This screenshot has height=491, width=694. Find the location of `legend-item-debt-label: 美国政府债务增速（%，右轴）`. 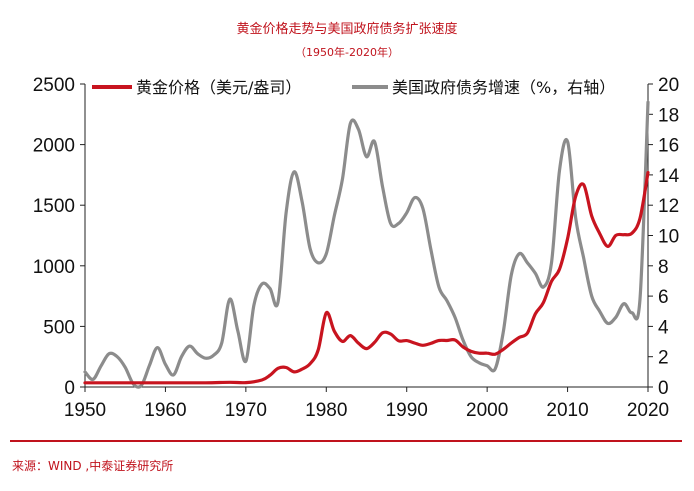

legend-item-debt-label: 美国政府债务增速（%，右轴） is located at coordinates (503, 87).